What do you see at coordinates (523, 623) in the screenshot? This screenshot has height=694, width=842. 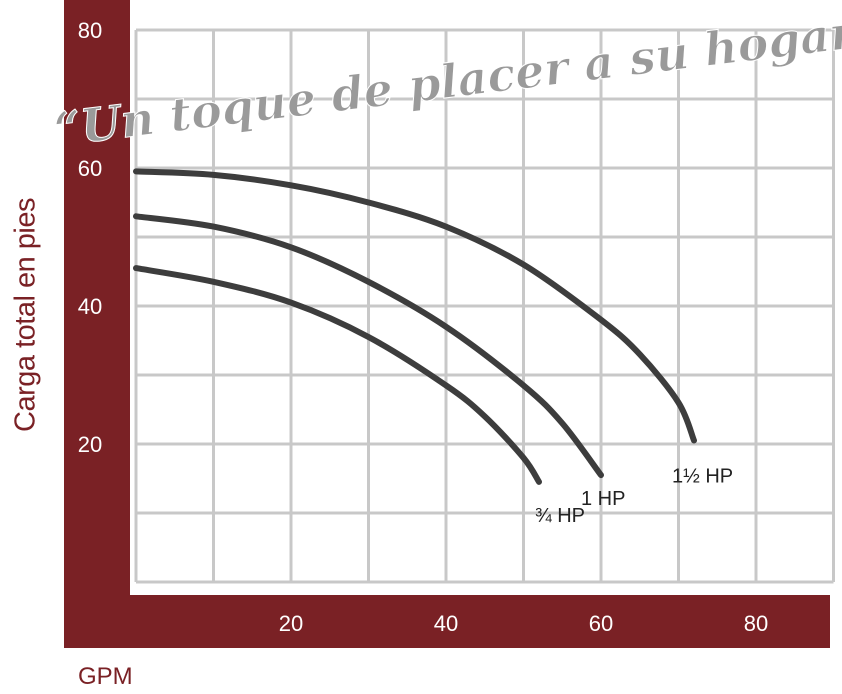 I see `x-tick-labels: 20 40 60 80` at bounding box center [523, 623].